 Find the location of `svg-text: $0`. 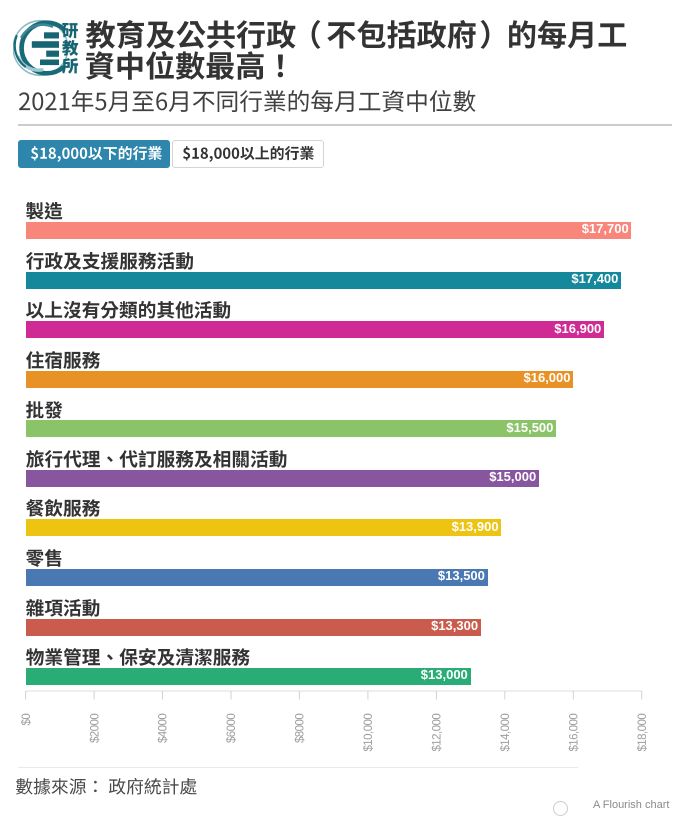

svg-text: $0 is located at coordinates (27, 720).